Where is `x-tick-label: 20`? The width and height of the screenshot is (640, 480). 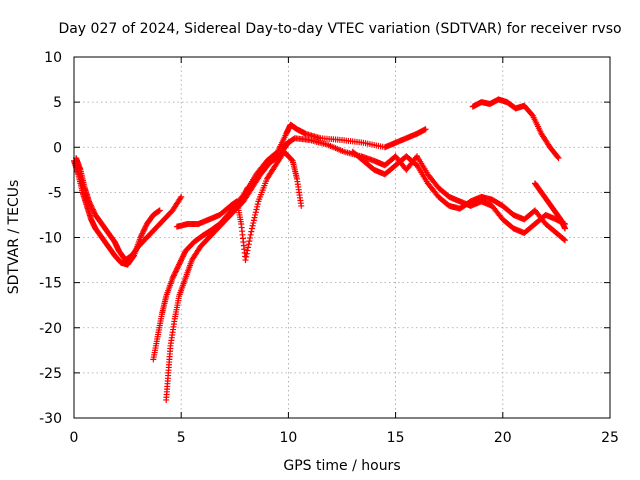 x-tick-label: 20 is located at coordinates (503, 438).